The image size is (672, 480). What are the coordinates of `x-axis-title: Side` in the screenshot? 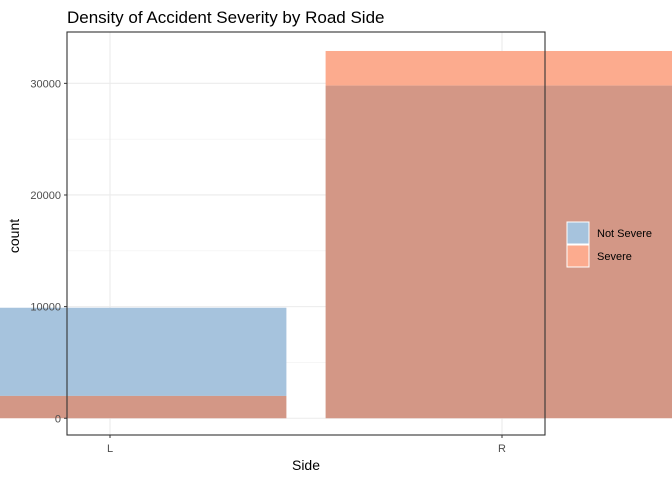 It's located at (306, 465).